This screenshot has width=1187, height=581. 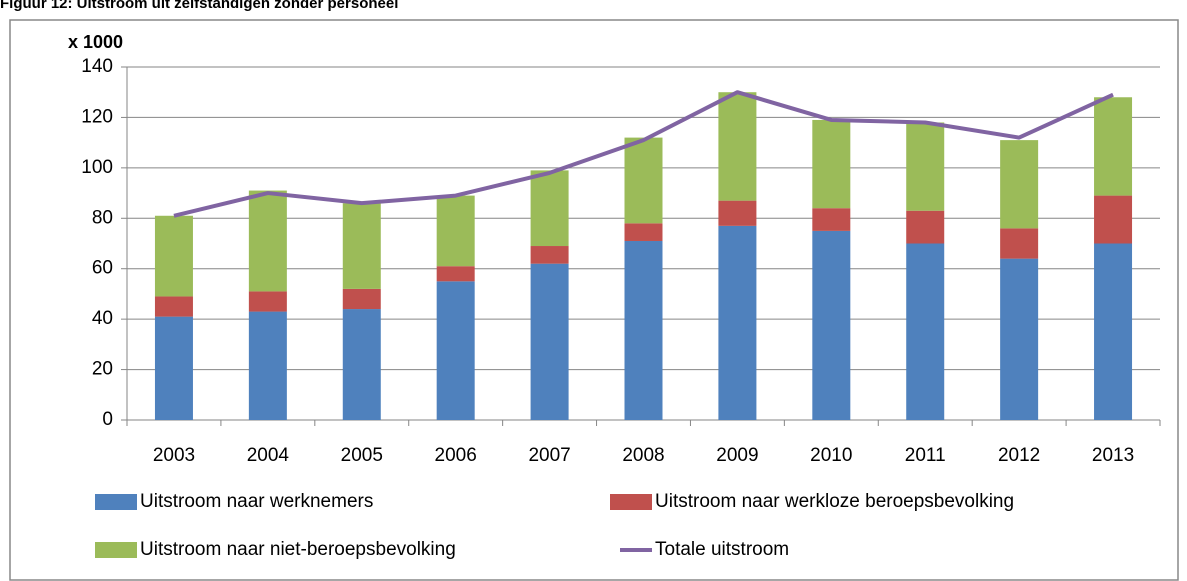 What do you see at coordinates (737, 455) in the screenshot?
I see `x-tick-label: 2009` at bounding box center [737, 455].